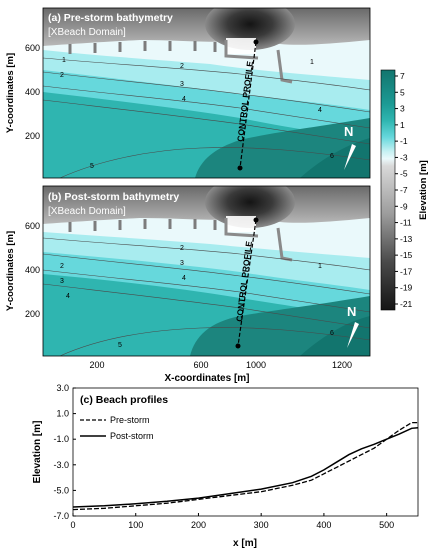 This screenshot has width=429, height=554. Describe the element at coordinates (32, 181) in the screenshot. I see `map-y-ticks: 200 400 600 200 400 600` at that location.